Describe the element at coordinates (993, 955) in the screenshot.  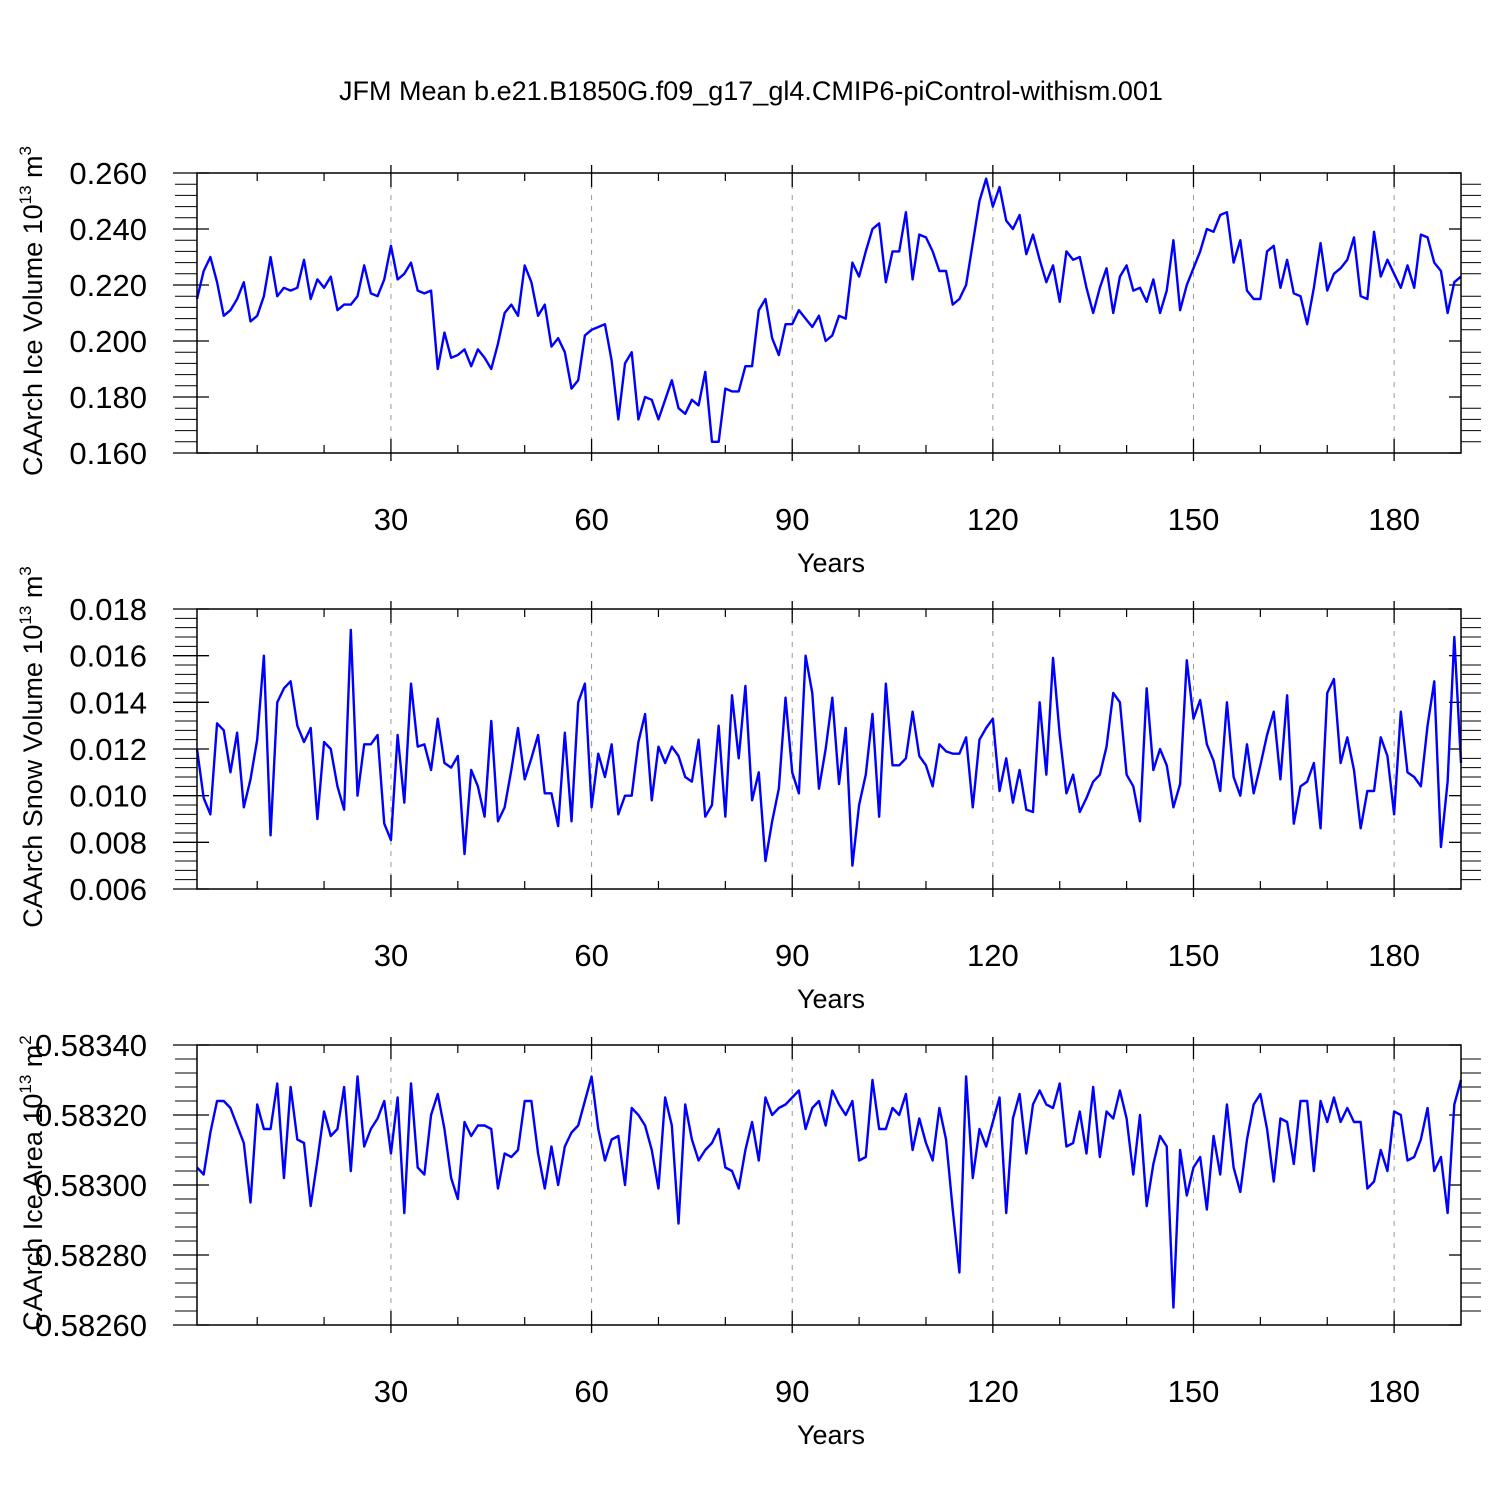
I see `chart-1-x-tick-label-3: 120` at that location.